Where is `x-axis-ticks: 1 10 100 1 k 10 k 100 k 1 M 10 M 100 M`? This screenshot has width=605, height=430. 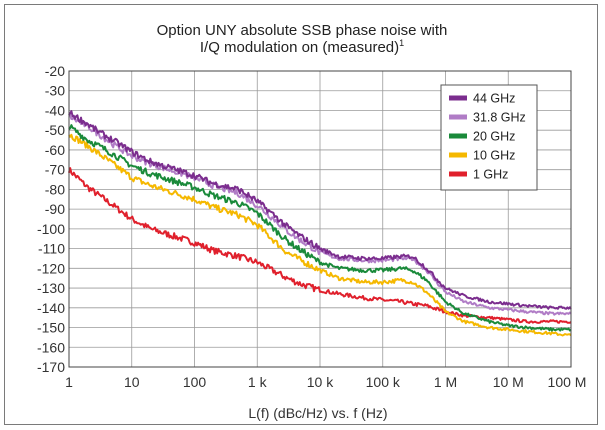
x-axis-ticks: 1 10 100 1 k 10 k 100 k 1 M 10 M 100 M is located at coordinates (325, 382).